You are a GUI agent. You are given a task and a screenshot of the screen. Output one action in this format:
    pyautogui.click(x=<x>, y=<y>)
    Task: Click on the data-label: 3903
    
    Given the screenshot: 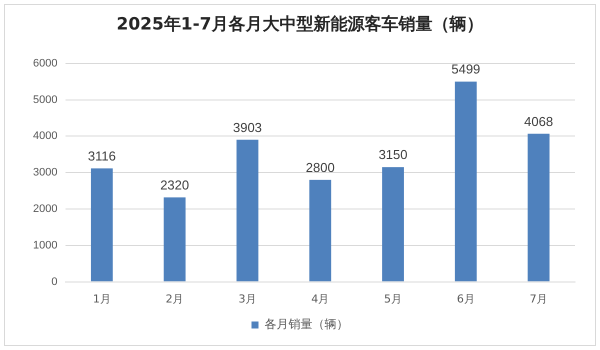 What is the action you would take?
    pyautogui.click(x=247, y=127)
    